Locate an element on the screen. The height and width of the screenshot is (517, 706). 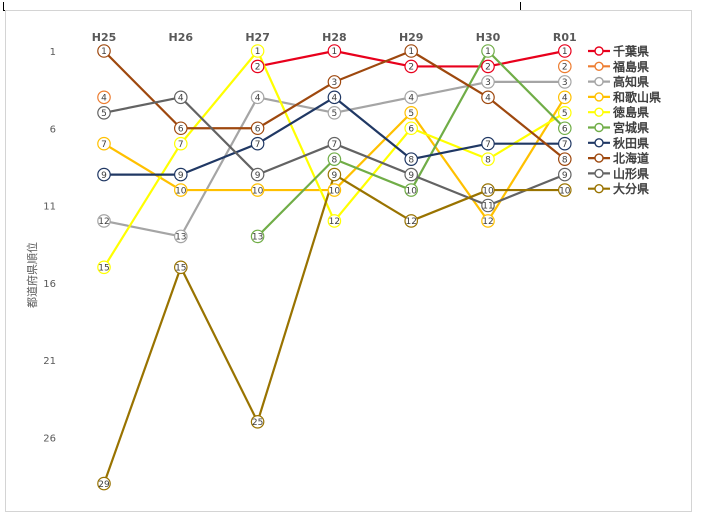
legend-label: 福島県 is located at coordinates (630, 66).